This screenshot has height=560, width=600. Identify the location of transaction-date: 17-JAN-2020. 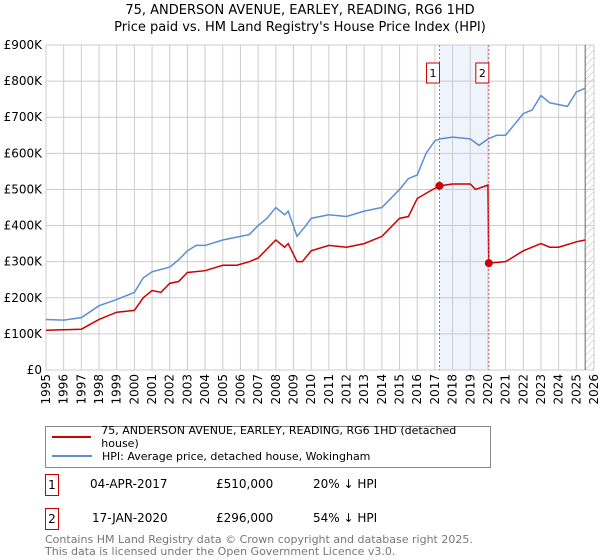
(130, 518).